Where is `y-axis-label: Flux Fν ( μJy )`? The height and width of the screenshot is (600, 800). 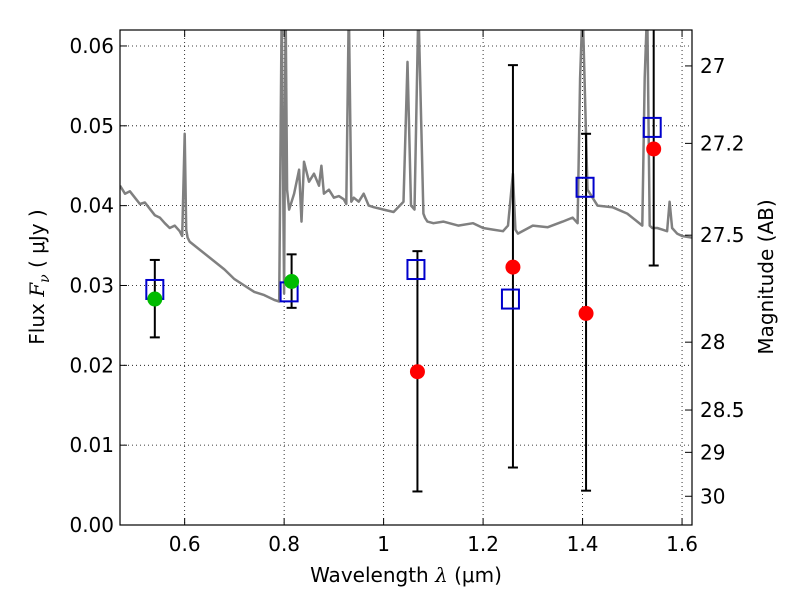 y-axis-label: Flux Fν ( μJy ) is located at coordinates (39, 276).